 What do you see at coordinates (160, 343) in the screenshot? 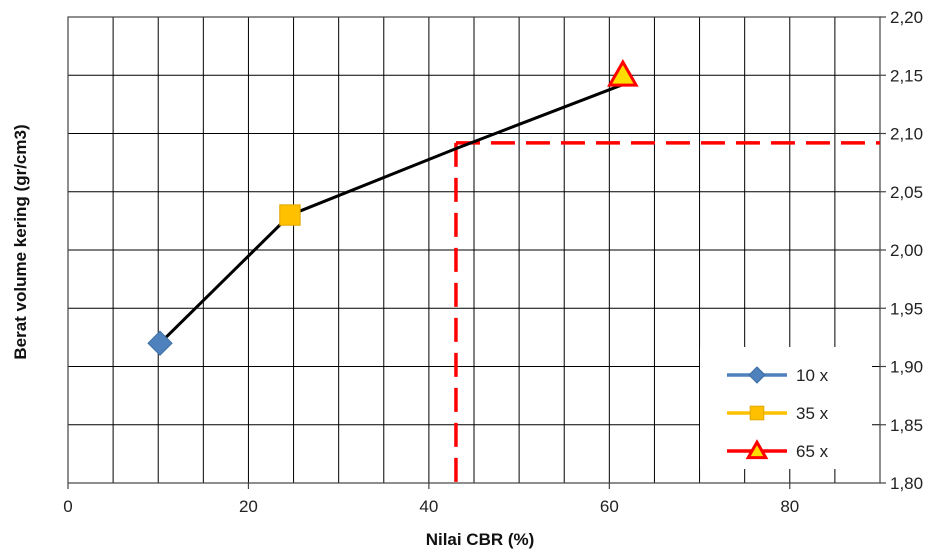
I see `data-point-diamond` at bounding box center [160, 343].